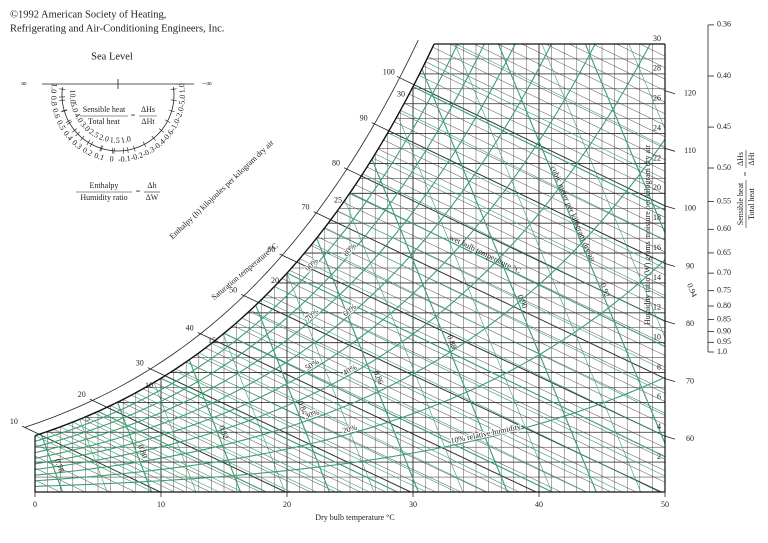 The height and width of the screenshot is (543, 768). I want to click on enthalpy-right-label: 90, so click(690, 265).